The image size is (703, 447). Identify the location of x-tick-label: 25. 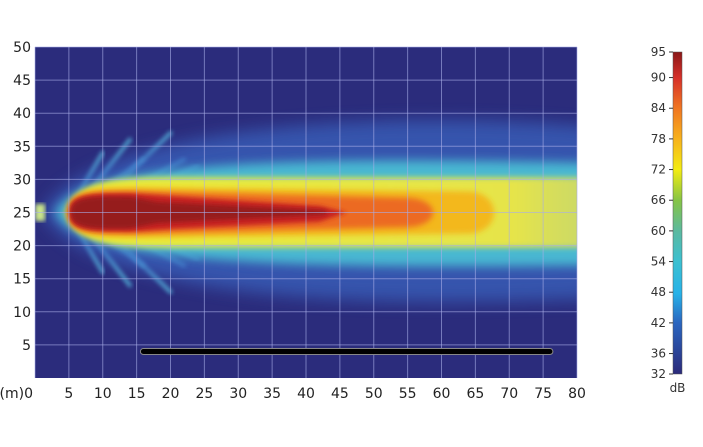
(204, 394).